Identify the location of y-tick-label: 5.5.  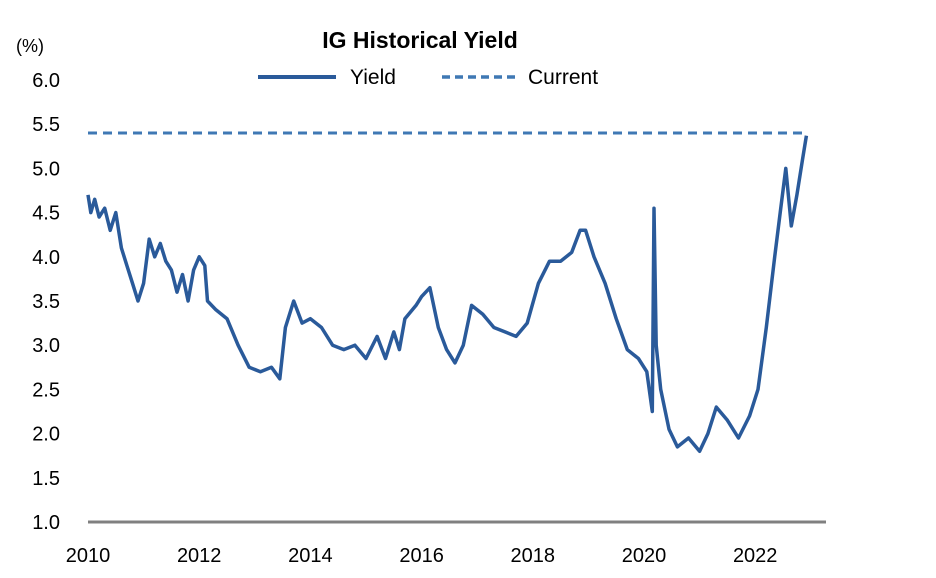
(46, 125).